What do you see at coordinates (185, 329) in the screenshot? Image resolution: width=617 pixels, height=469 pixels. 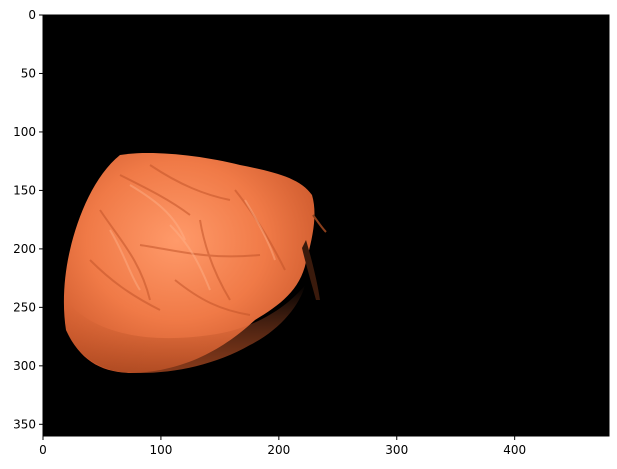 I see `fabric-bottom-shade` at bounding box center [185, 329].